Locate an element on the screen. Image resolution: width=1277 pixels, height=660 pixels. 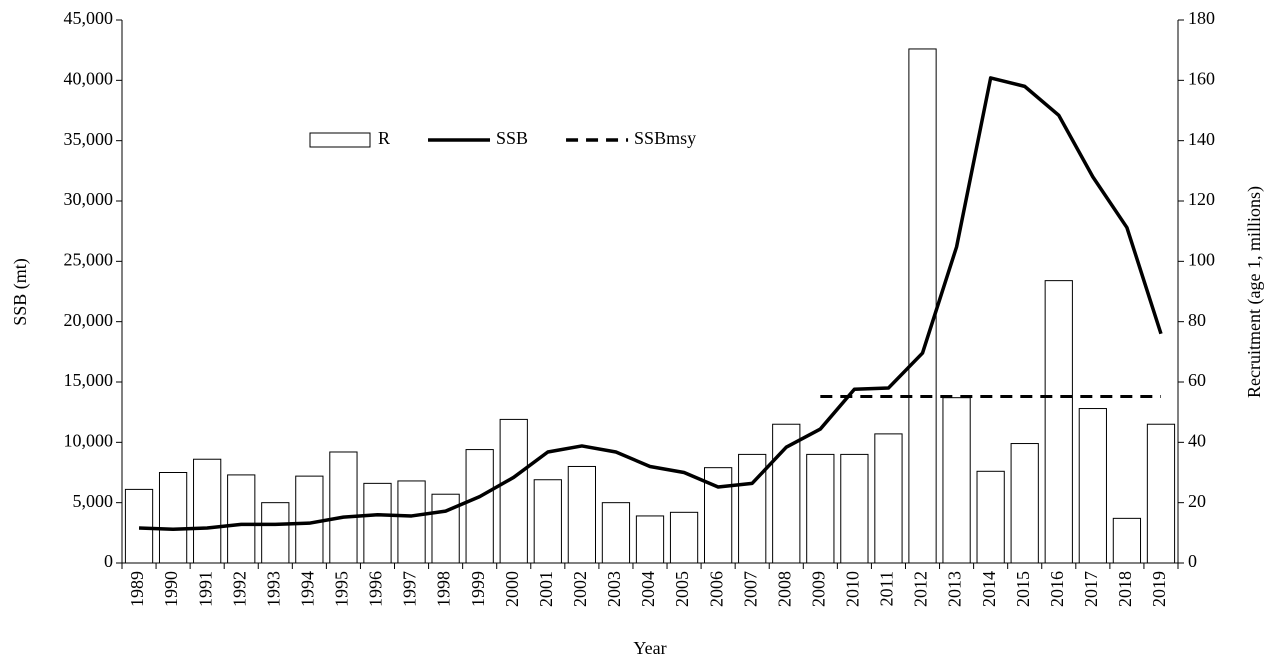
x-tick-label: 2011 is located at coordinates (887, 588).